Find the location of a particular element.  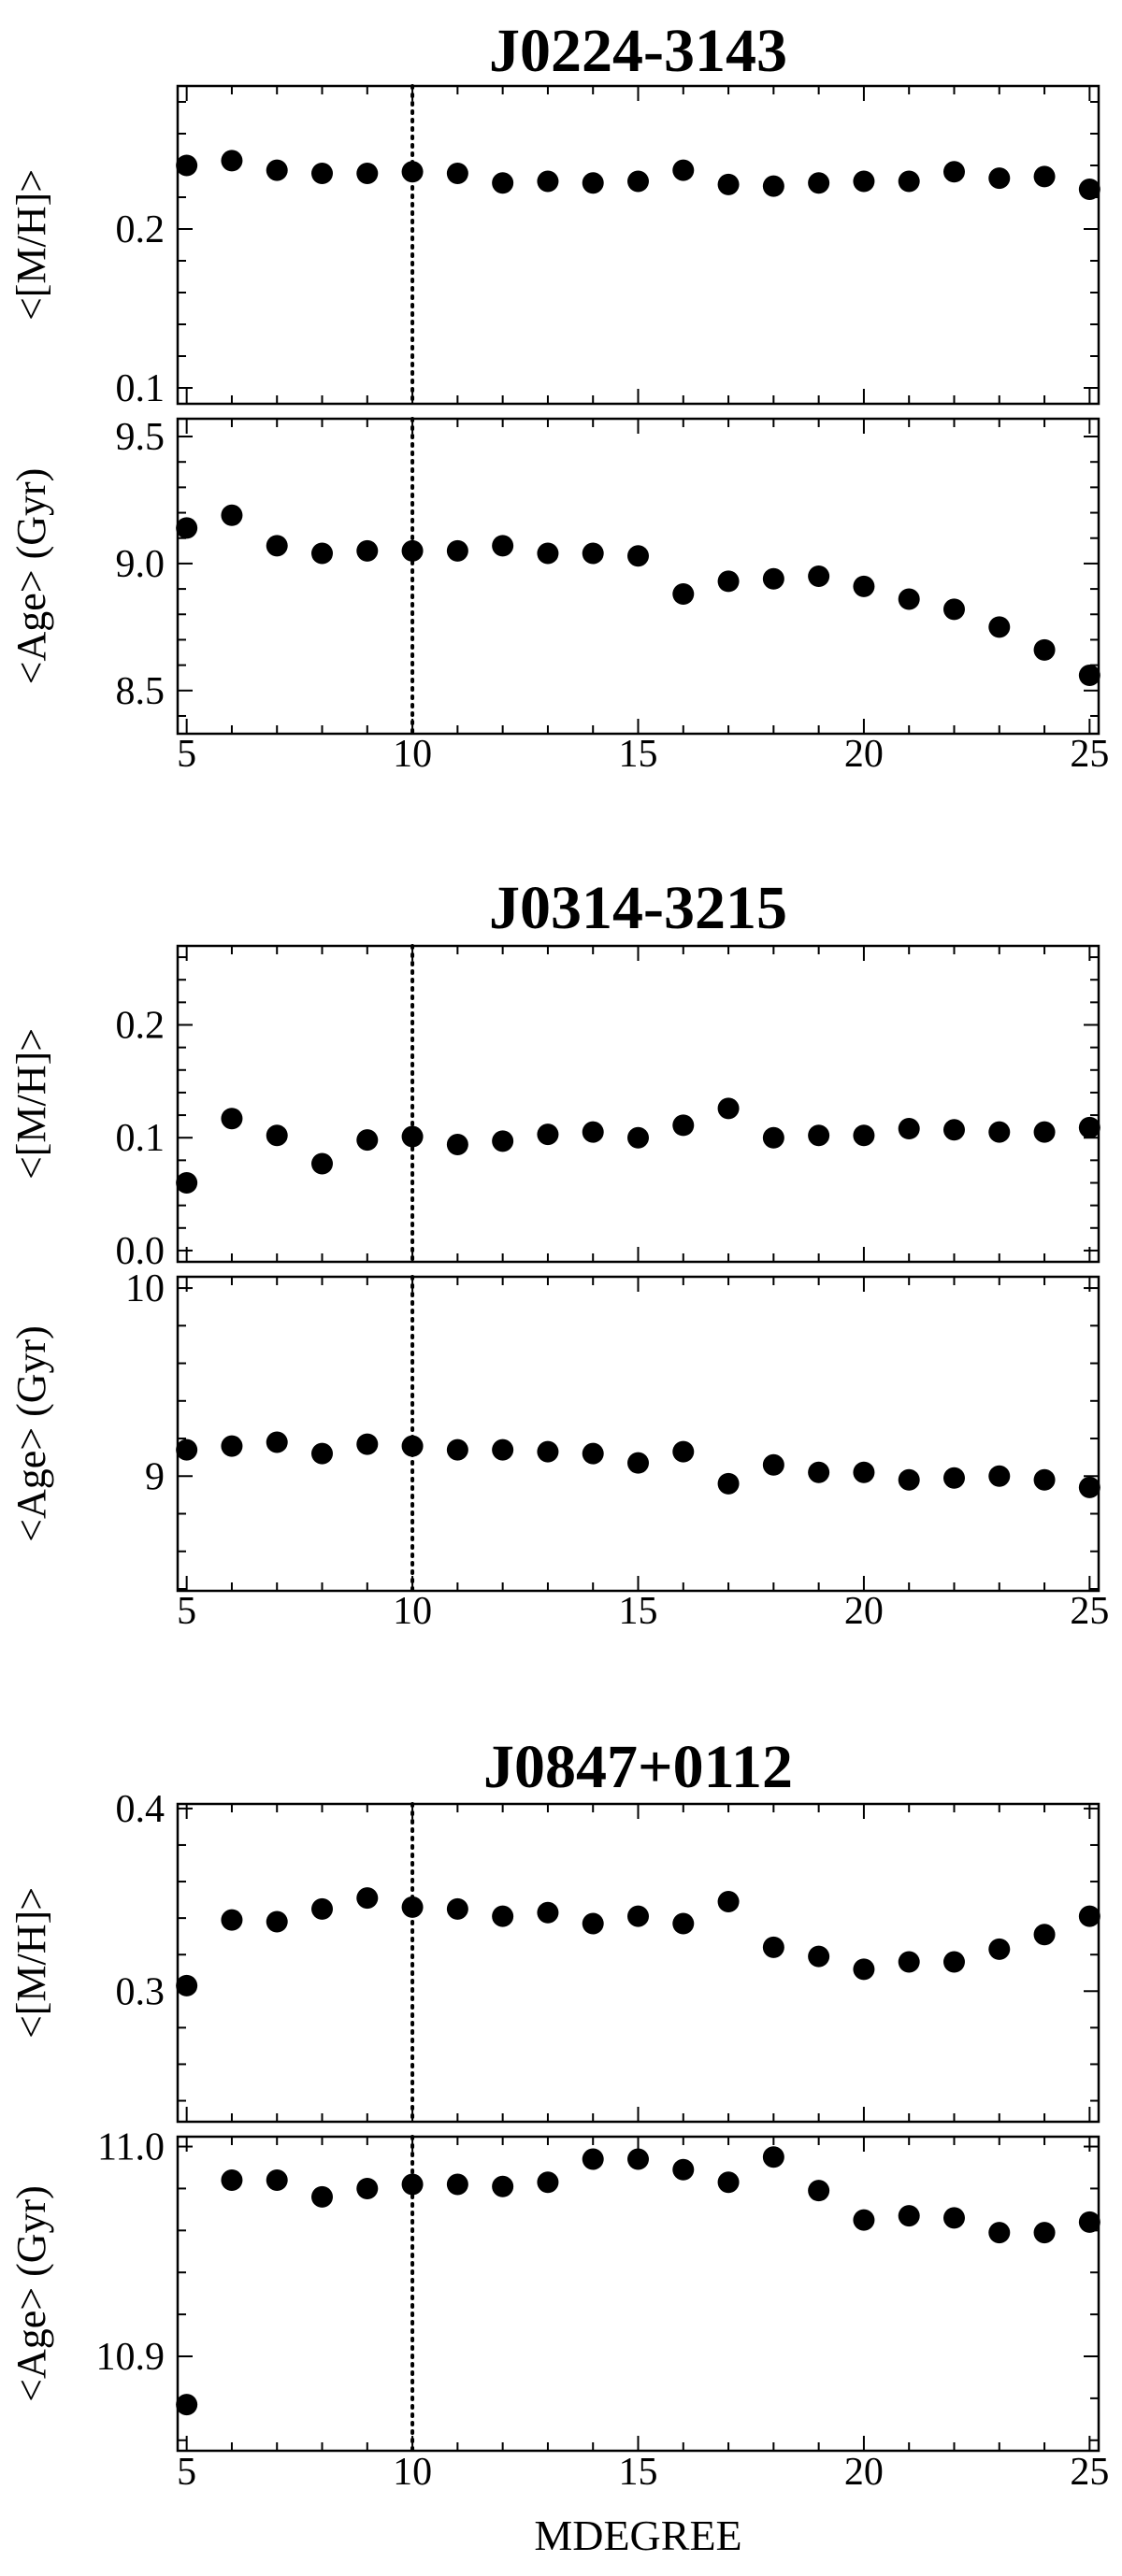

chart-title: J0224-3143 is located at coordinates (638, 51).